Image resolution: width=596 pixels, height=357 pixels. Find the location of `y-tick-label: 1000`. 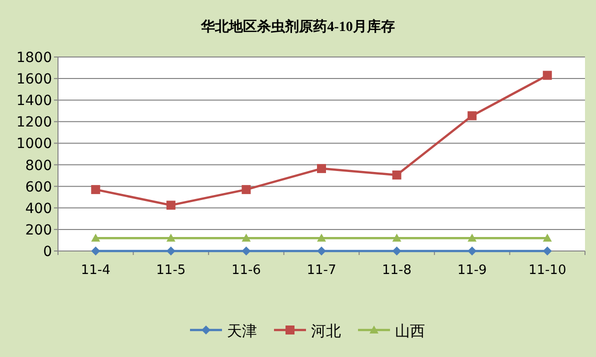

y-tick-label: 1000 is located at coordinates (34, 144).